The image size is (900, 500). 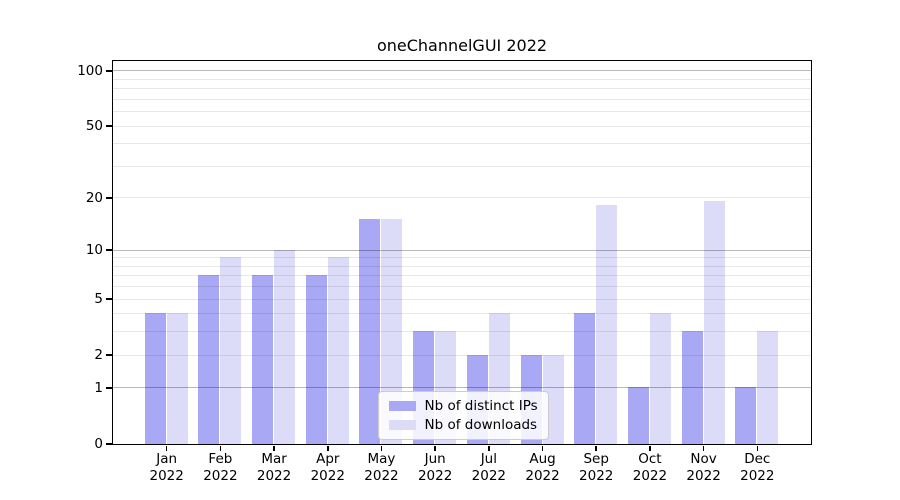 I want to click on y-tick-label: 10, so click(x=94, y=250).